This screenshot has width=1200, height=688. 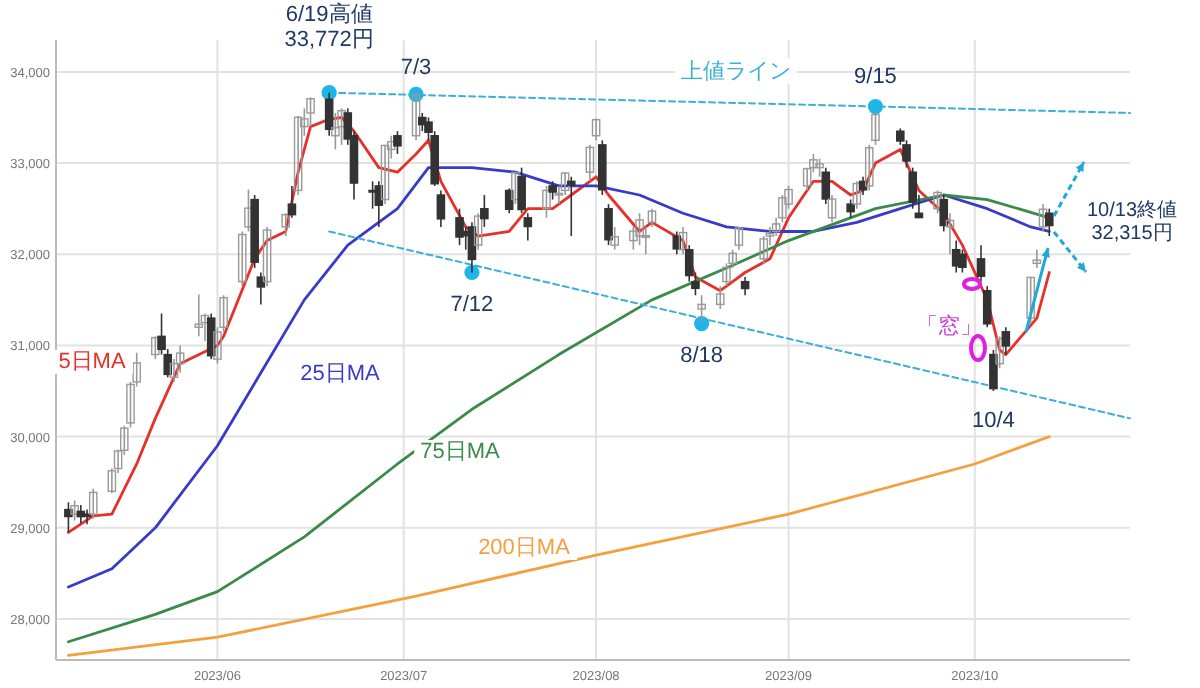 I want to click on series-label: 25日MA, so click(x=341, y=374).